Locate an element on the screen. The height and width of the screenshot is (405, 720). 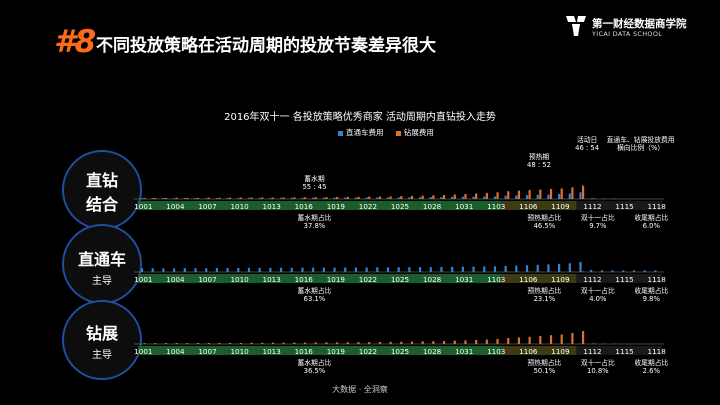
annotation-label: 双十一占比 is located at coordinates (598, 290).